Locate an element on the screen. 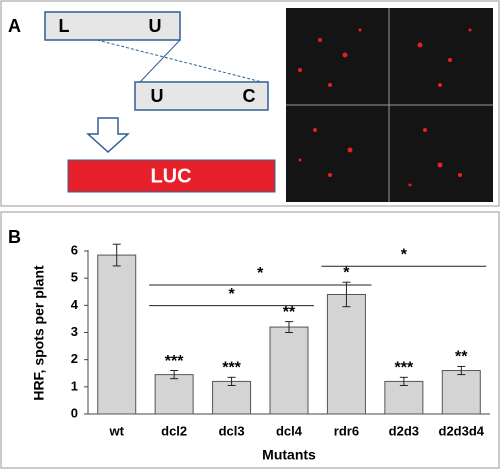 The image size is (500, 470). panel-label: B is located at coordinates (14, 237).